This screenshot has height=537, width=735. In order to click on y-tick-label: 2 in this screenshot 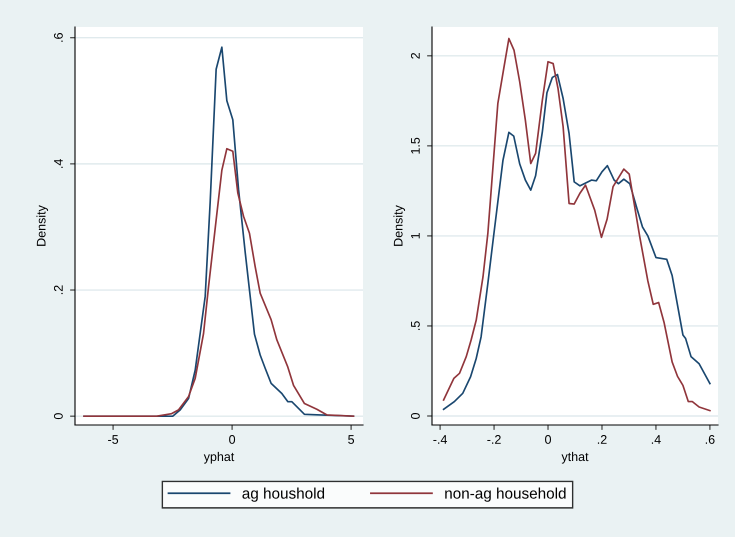, I will do `click(415, 55)`.